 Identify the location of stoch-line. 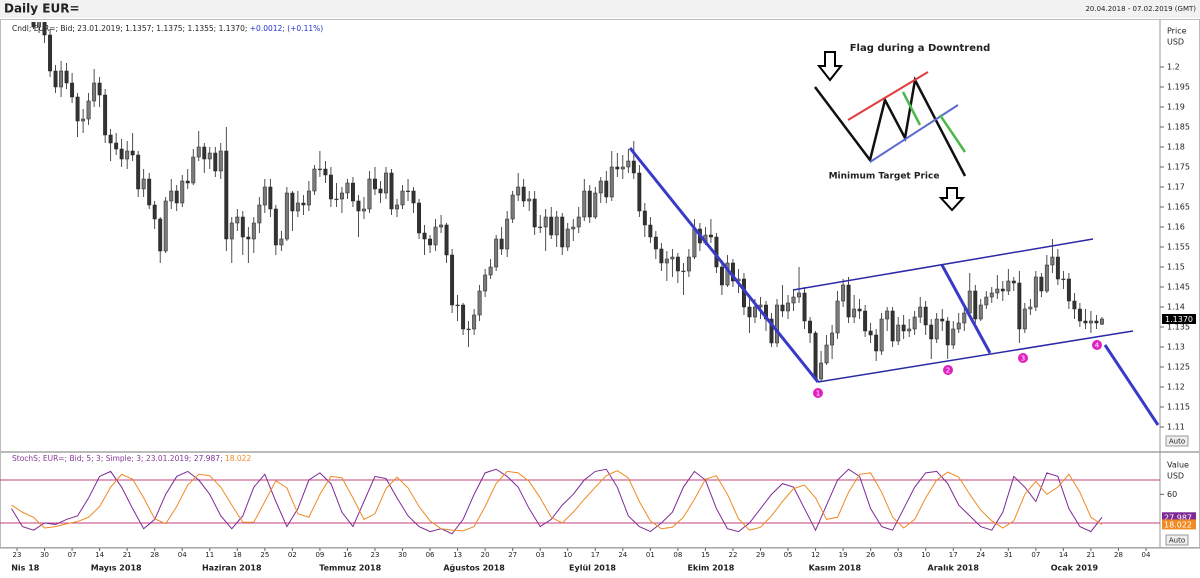
(557, 501).